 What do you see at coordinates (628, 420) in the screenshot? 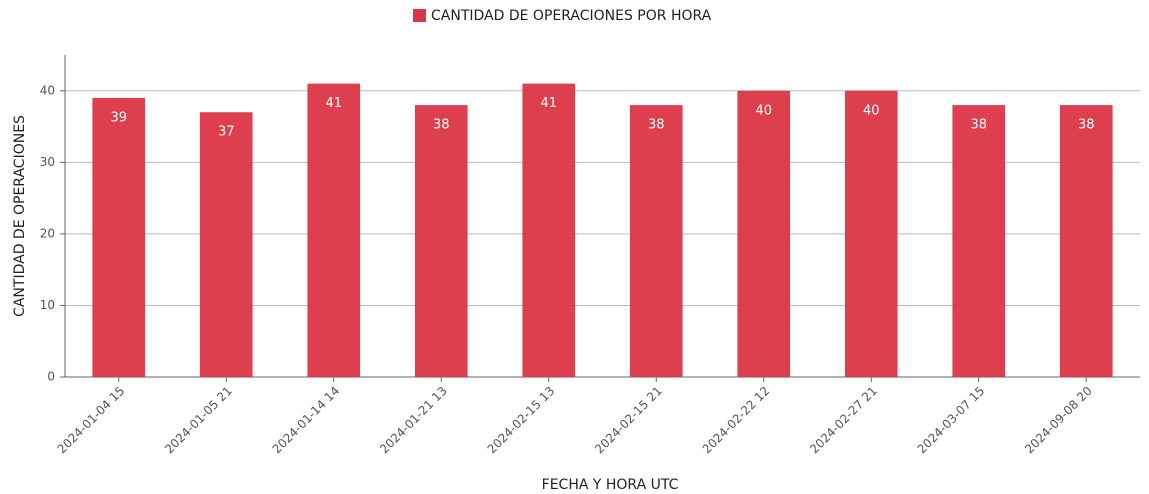
I see `x-tick-label: 2024-02-15 21` at bounding box center [628, 420].